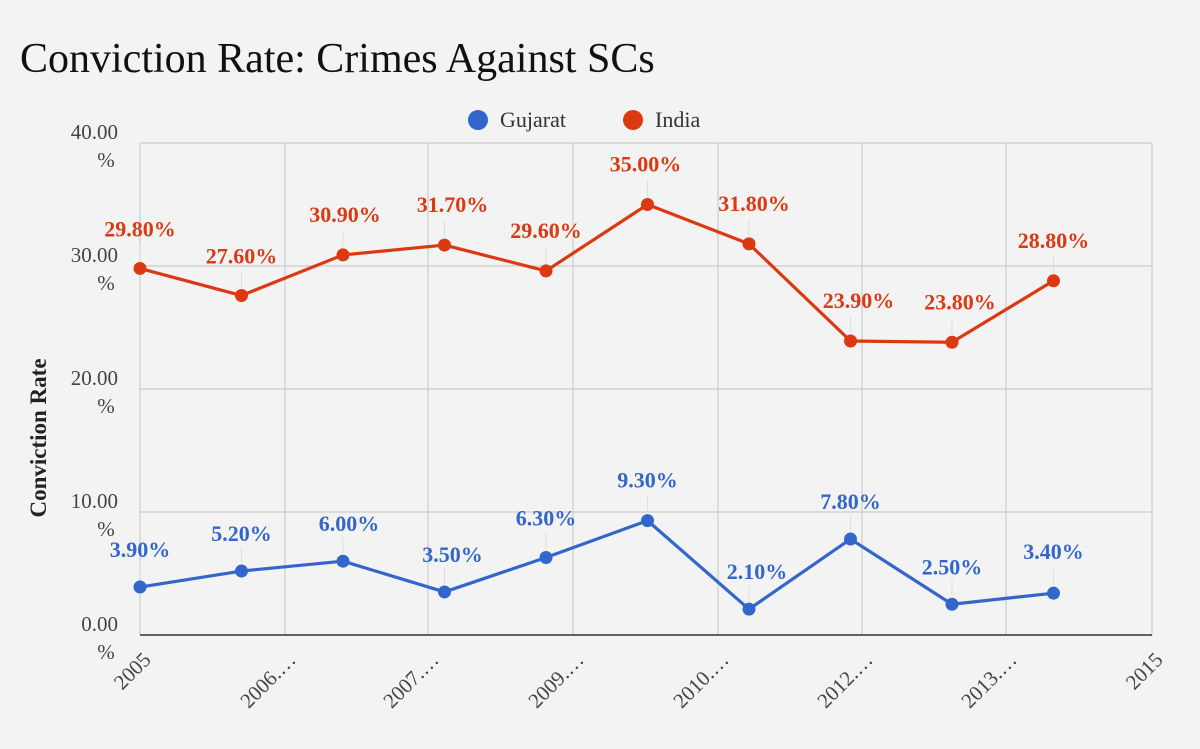 This screenshot has width=1200, height=749. I want to click on series-line-gujarat, so click(596, 565).